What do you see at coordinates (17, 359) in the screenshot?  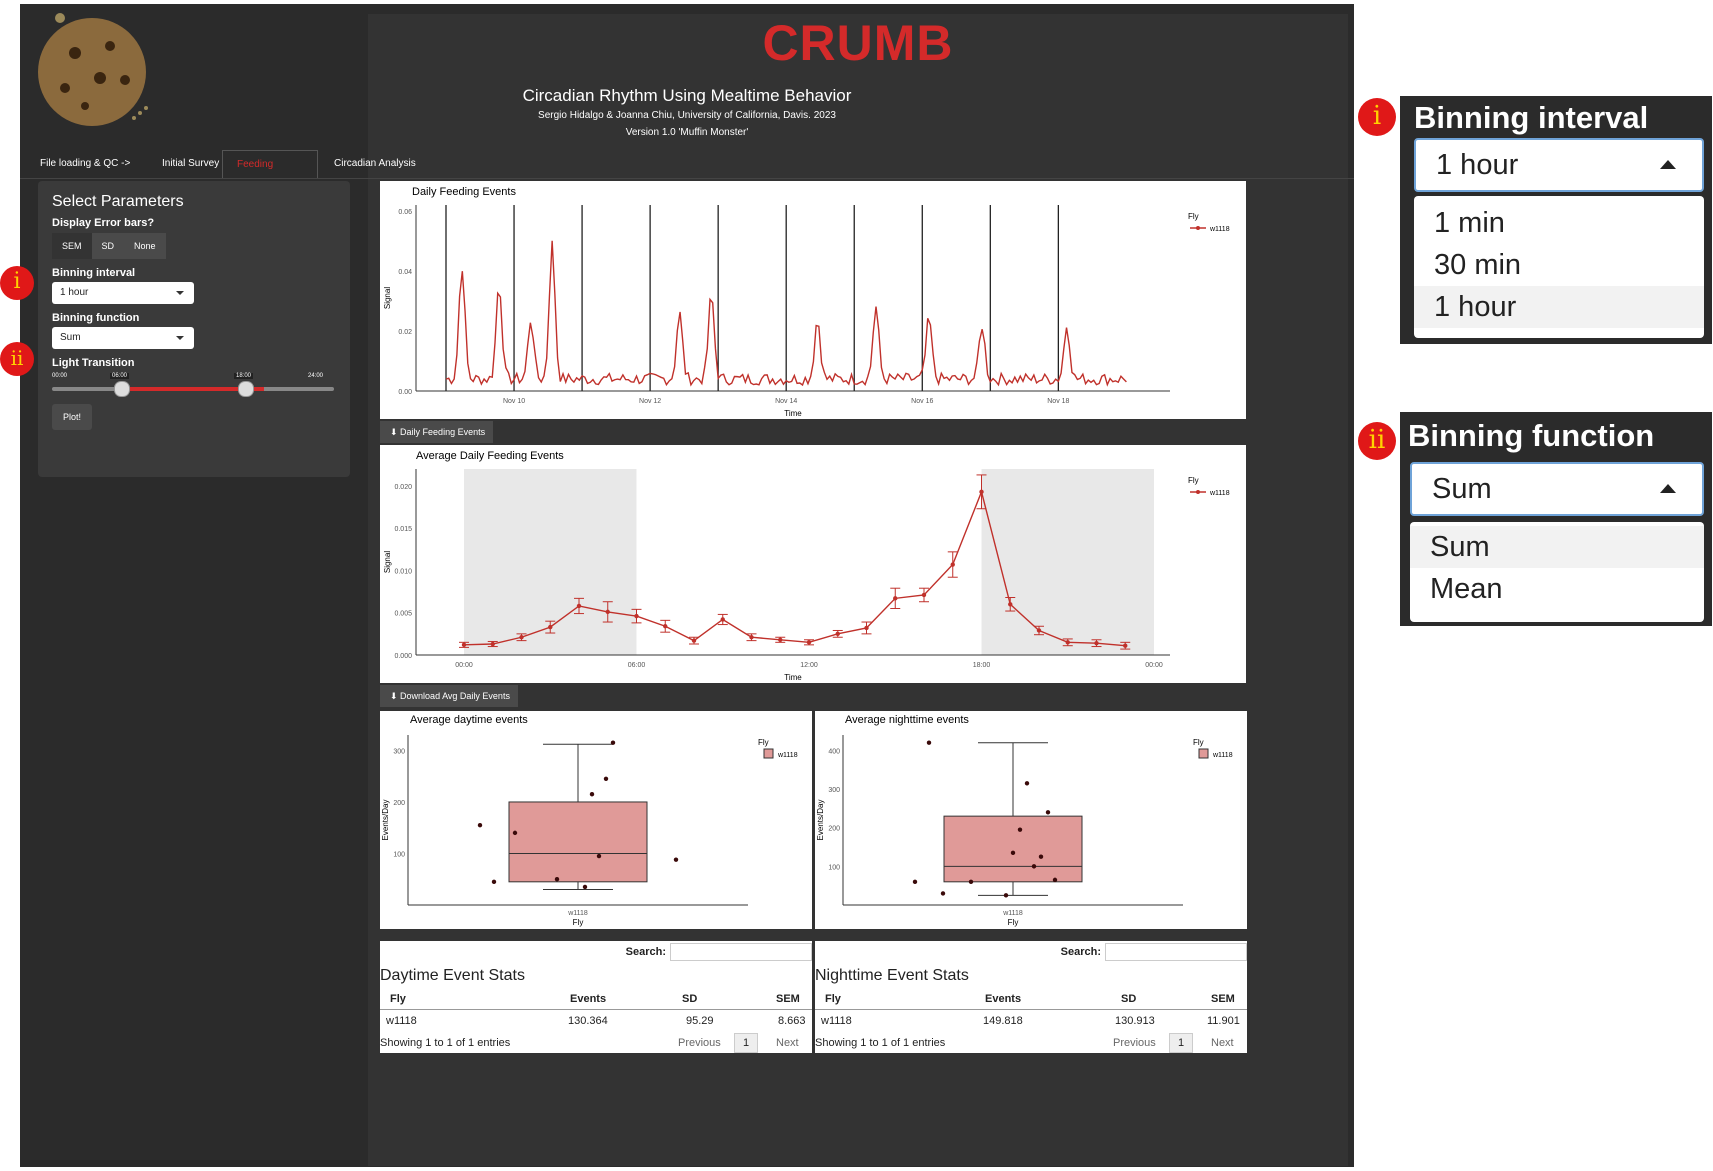 I see `callout-marker-ii: ii` at bounding box center [17, 359].